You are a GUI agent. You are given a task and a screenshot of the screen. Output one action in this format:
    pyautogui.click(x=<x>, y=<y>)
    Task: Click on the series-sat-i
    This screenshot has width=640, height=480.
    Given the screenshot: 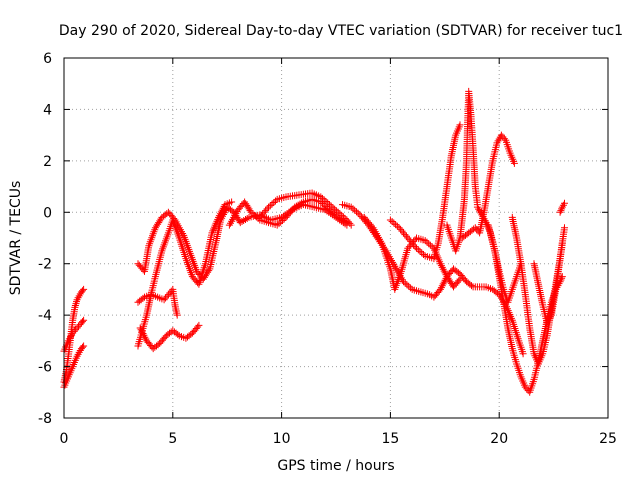 What is the action you would take?
    pyautogui.click(x=305, y=209)
    